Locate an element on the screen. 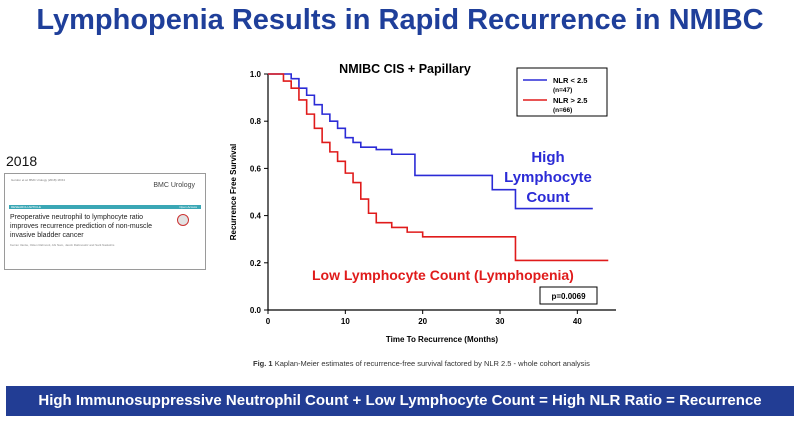 The image size is (800, 428). journal-name: BMC Urology is located at coordinates (174, 185).